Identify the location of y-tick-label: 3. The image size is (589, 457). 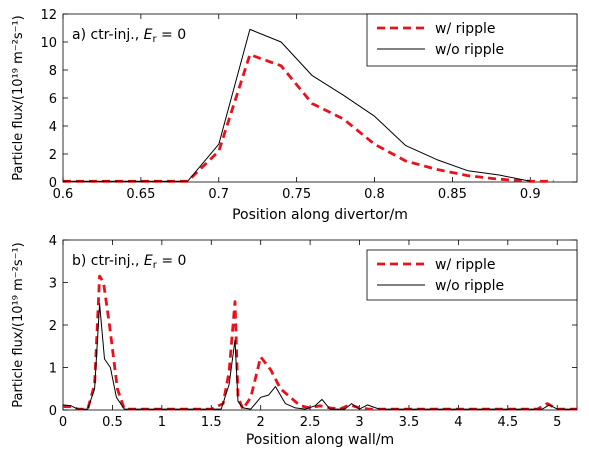
(53, 284).